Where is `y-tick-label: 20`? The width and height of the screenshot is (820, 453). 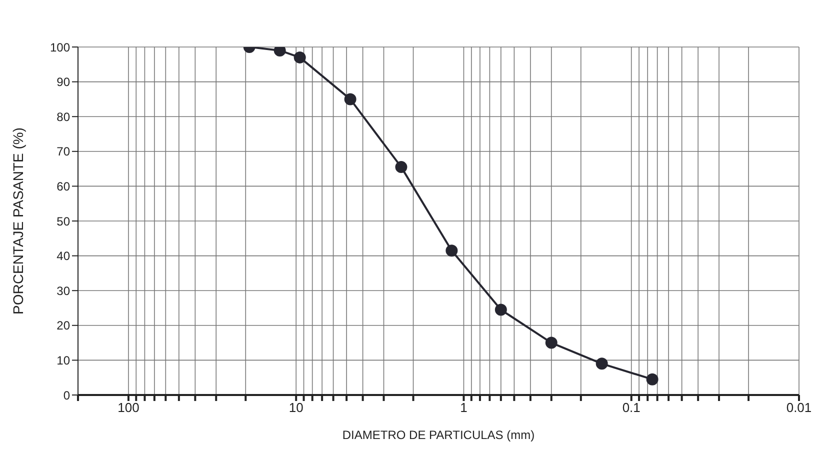
y-tick-label: 20 is located at coordinates (63, 325).